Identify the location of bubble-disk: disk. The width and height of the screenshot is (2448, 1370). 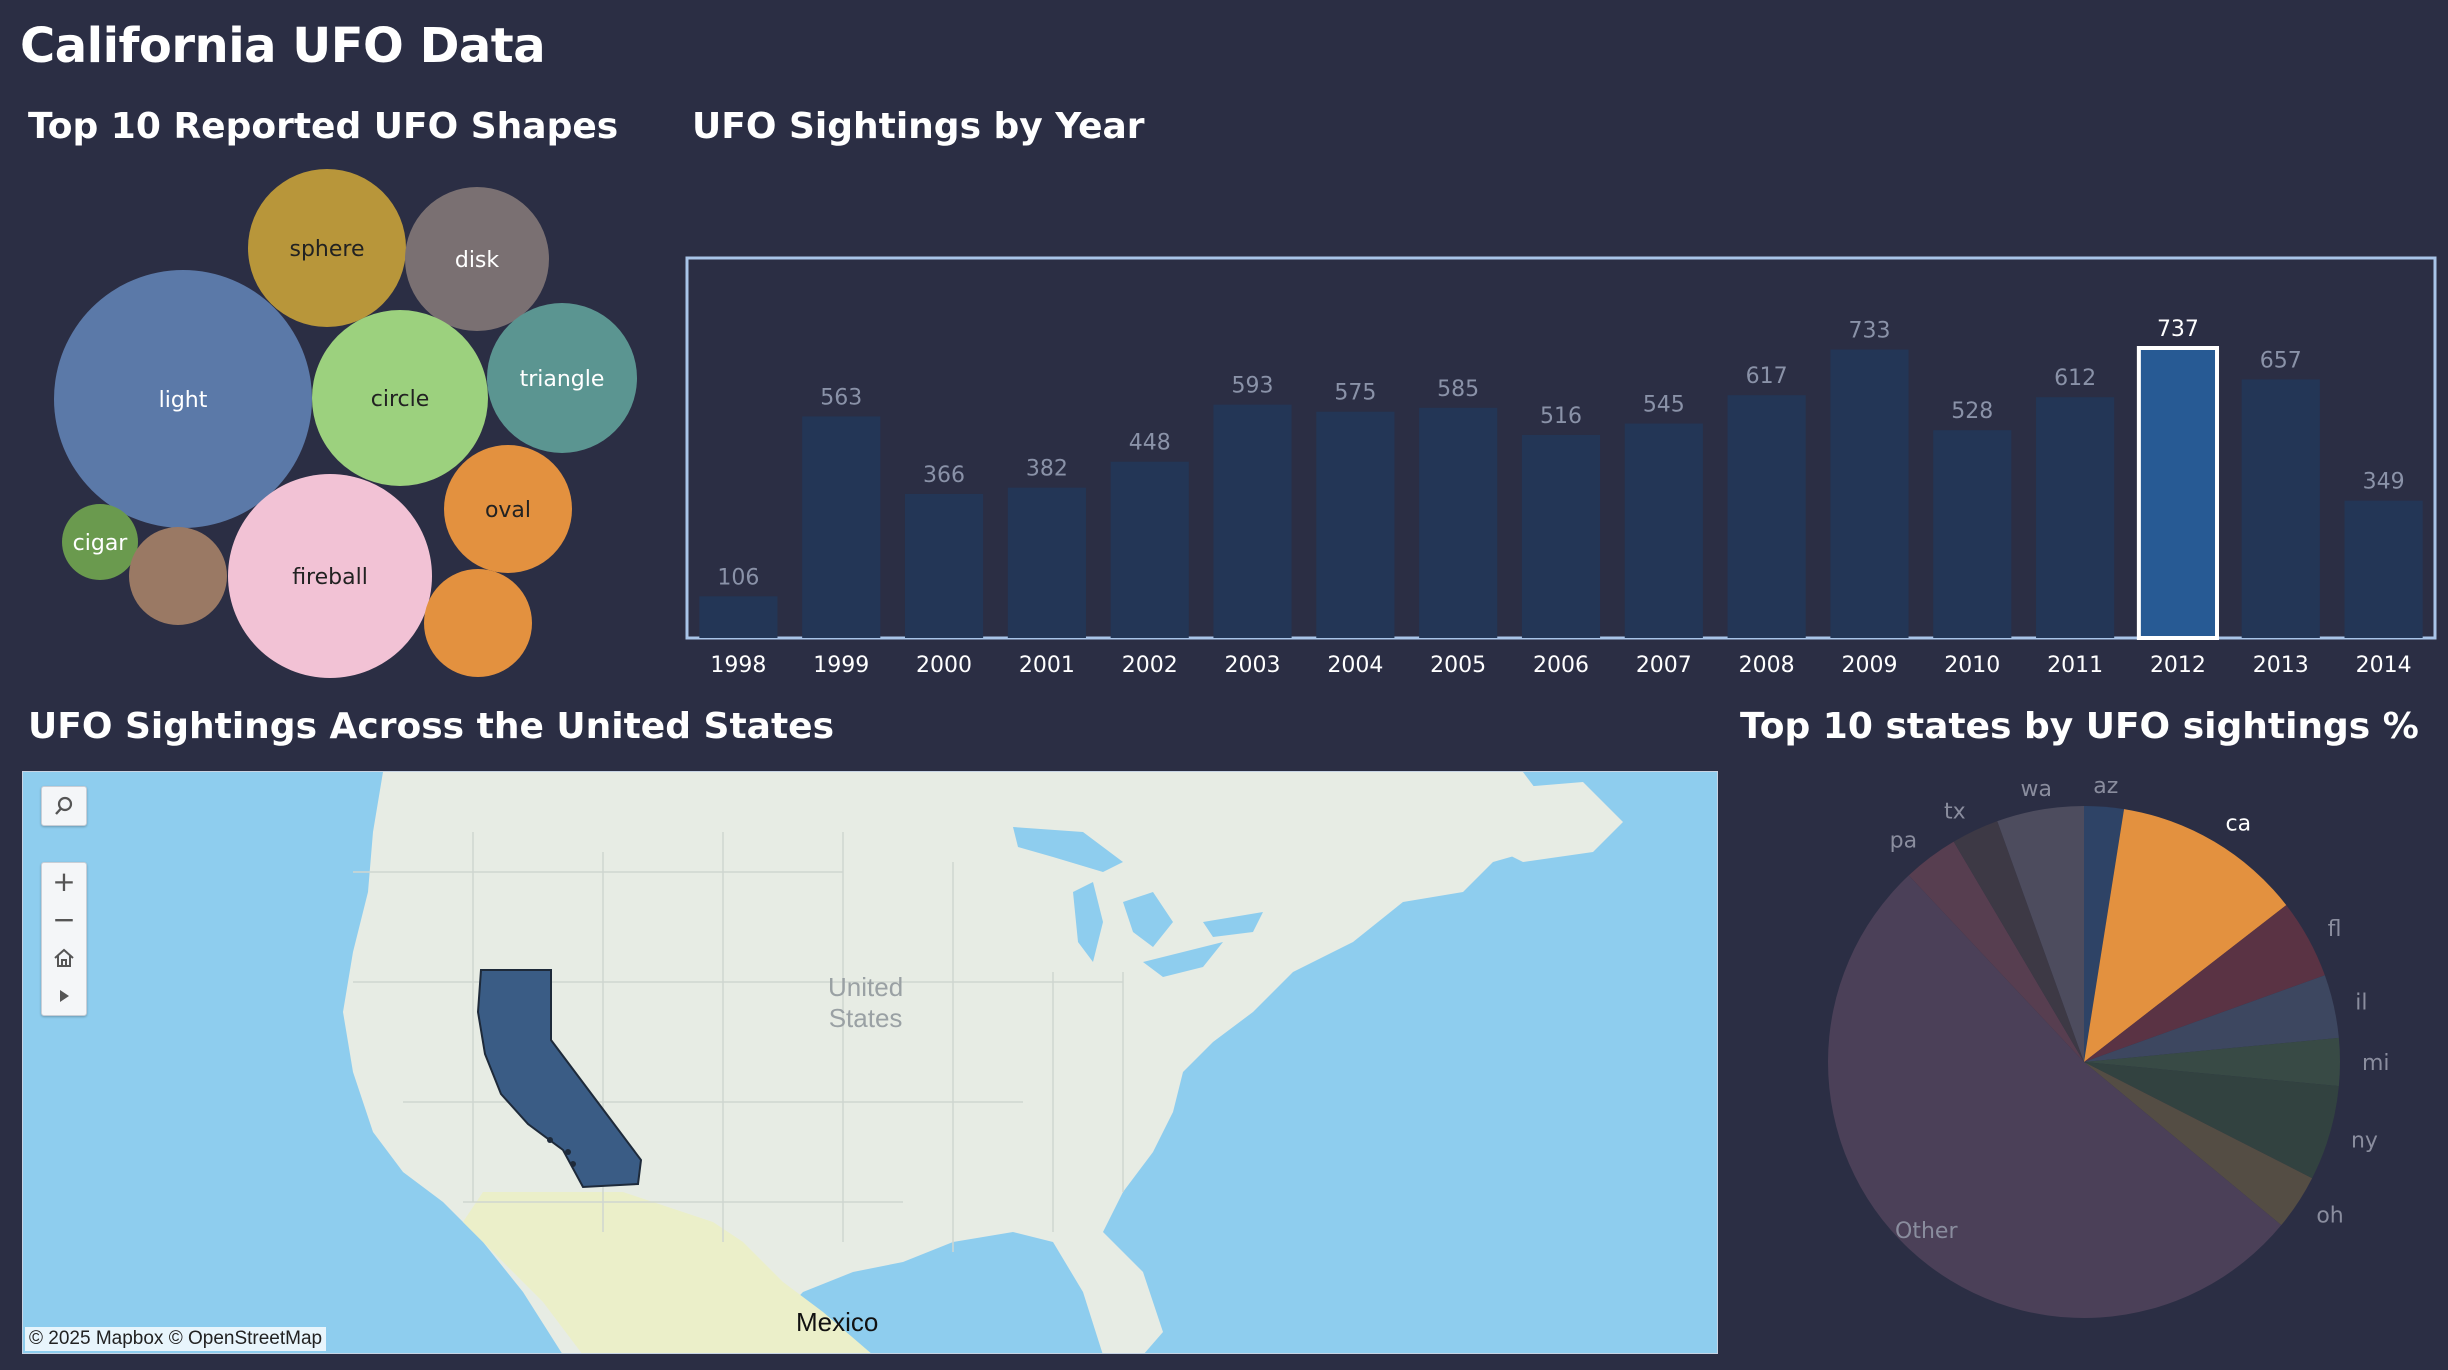
(477, 259).